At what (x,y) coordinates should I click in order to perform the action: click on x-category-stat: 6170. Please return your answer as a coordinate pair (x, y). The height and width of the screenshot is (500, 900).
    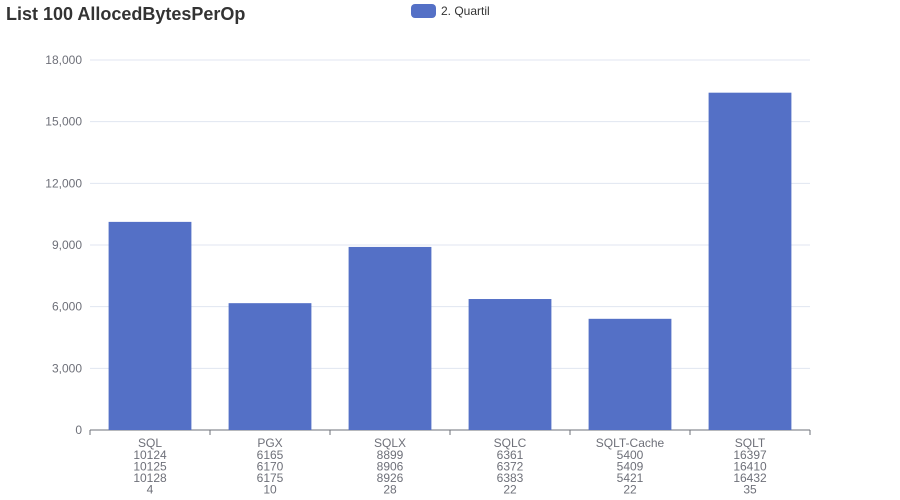
    Looking at the image, I should click on (270, 467).